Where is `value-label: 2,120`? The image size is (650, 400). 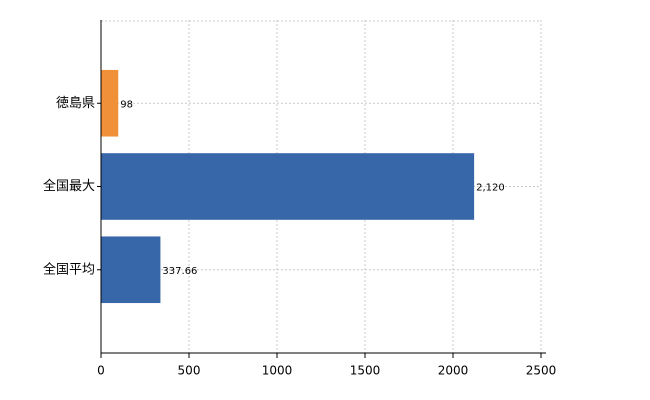
value-label: 2,120 is located at coordinates (490, 188).